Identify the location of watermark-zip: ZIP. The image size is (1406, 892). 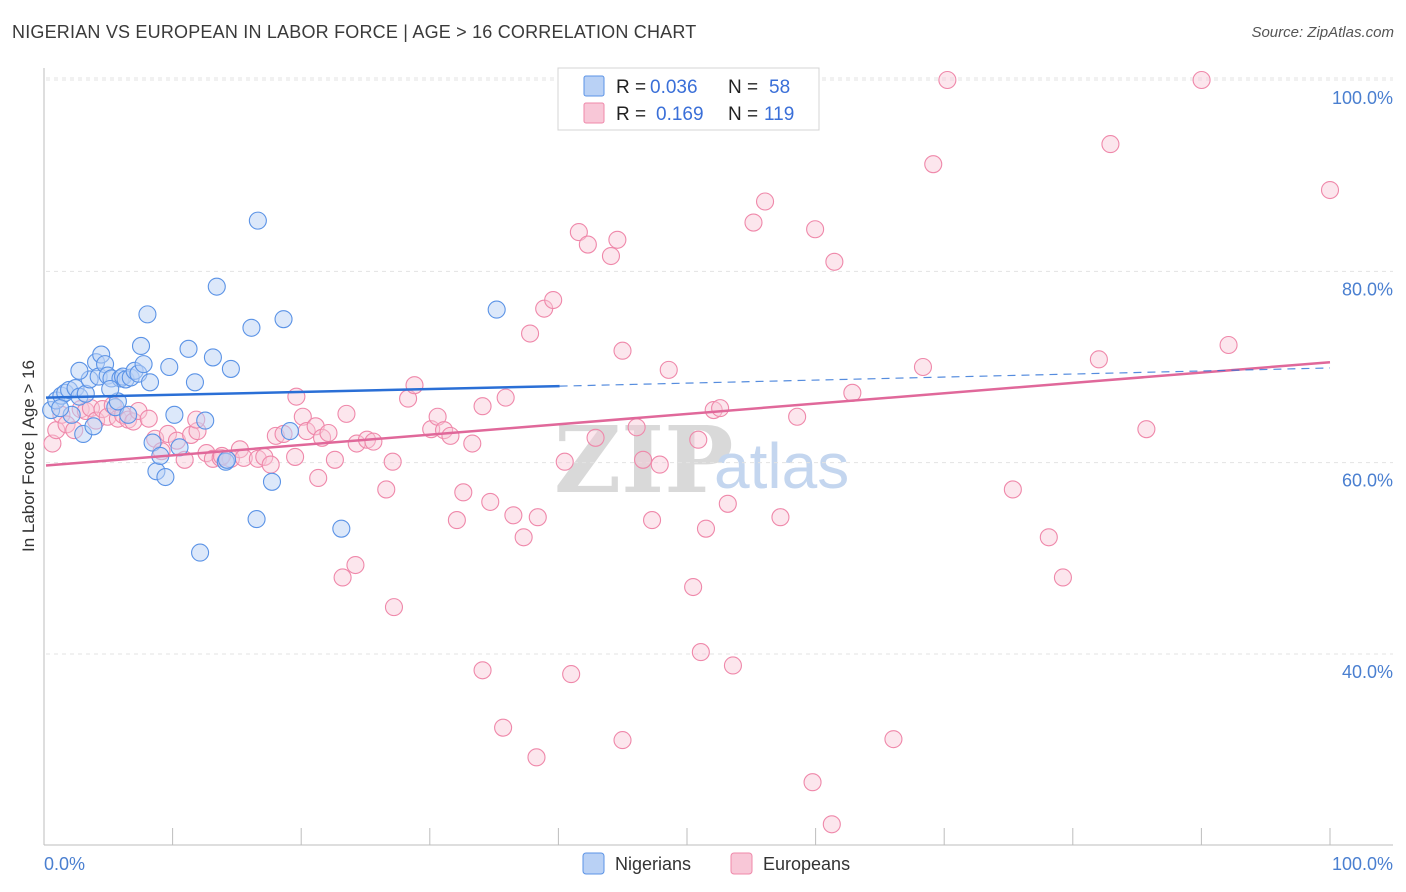
(643, 460).